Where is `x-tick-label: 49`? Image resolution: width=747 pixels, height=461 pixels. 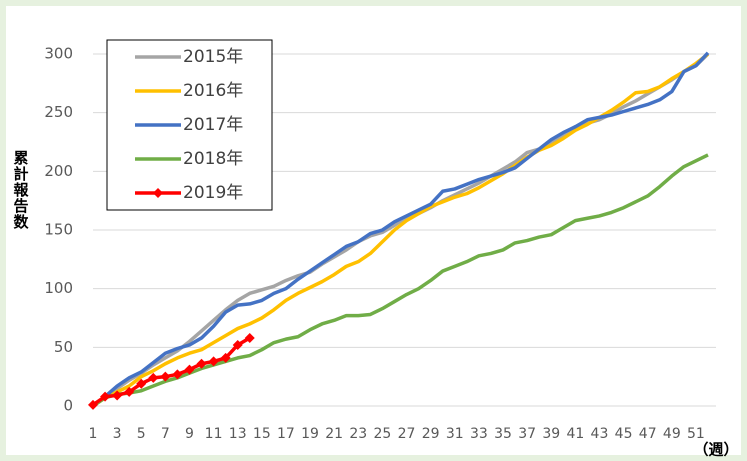
x-tick-label: 49 is located at coordinates (672, 434).